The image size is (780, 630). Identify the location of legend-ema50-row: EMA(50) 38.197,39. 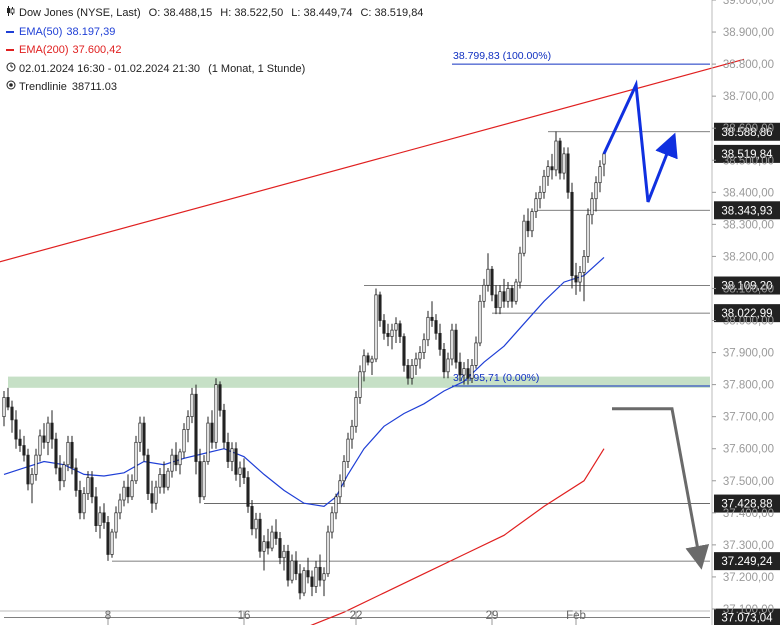
(214, 32).